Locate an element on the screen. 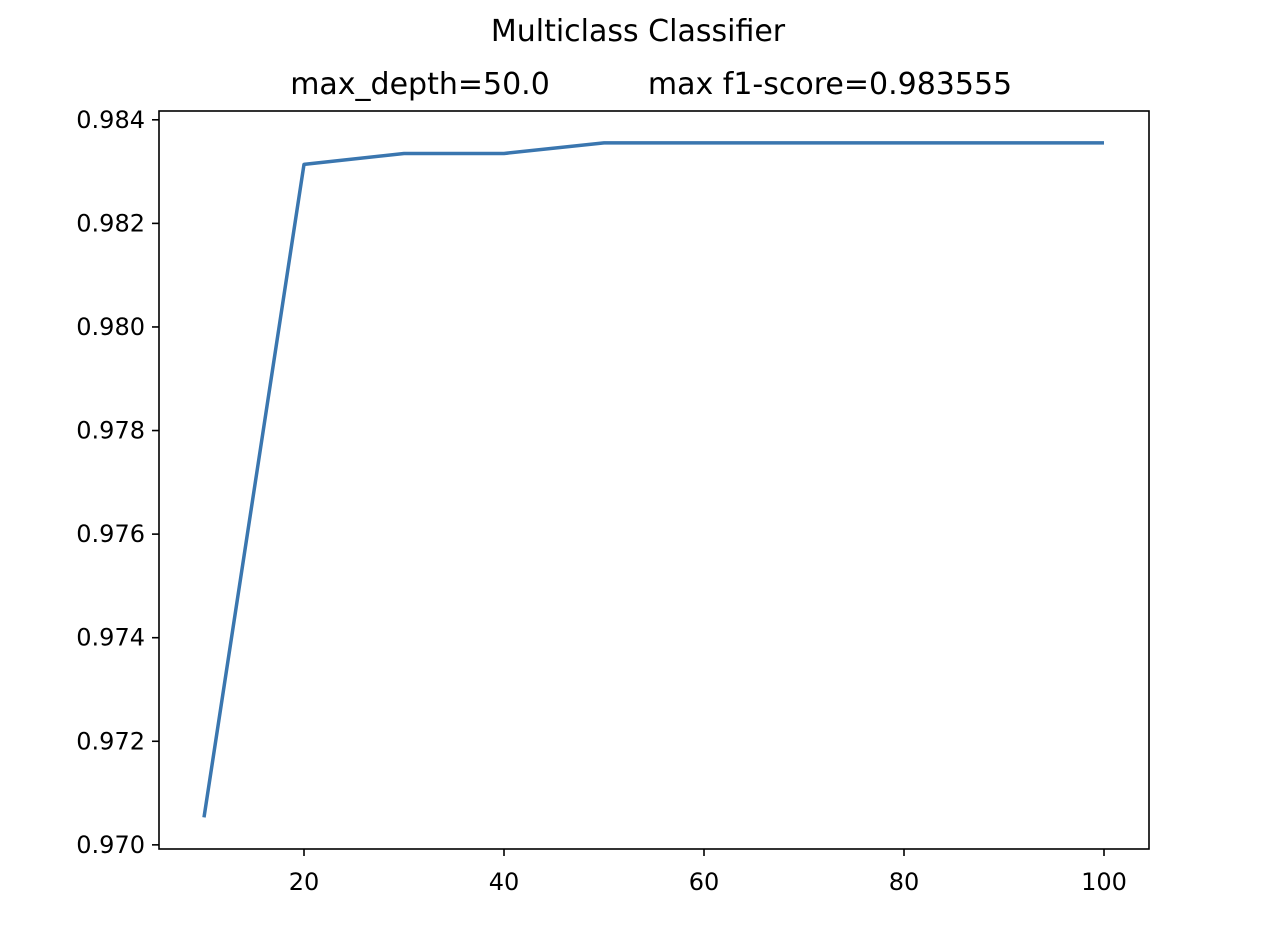  chart-subtitle-left: max_depth=50.0 is located at coordinates (420, 84).